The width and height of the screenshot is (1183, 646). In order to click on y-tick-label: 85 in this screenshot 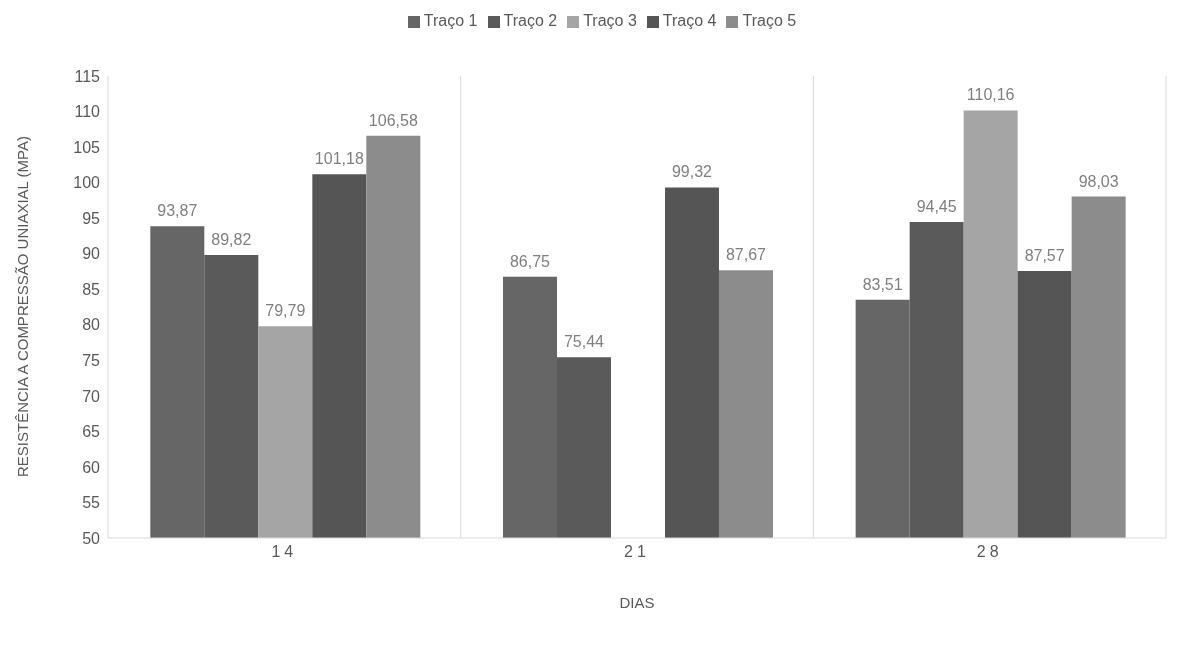, I will do `click(91, 289)`.